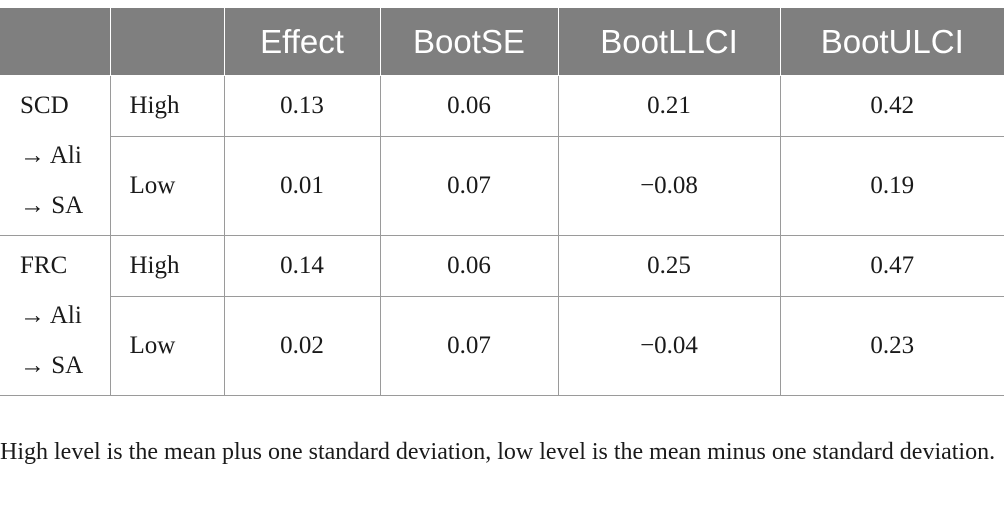  I want to click on path-label: SCD → Ali → SA, so click(55, 155).